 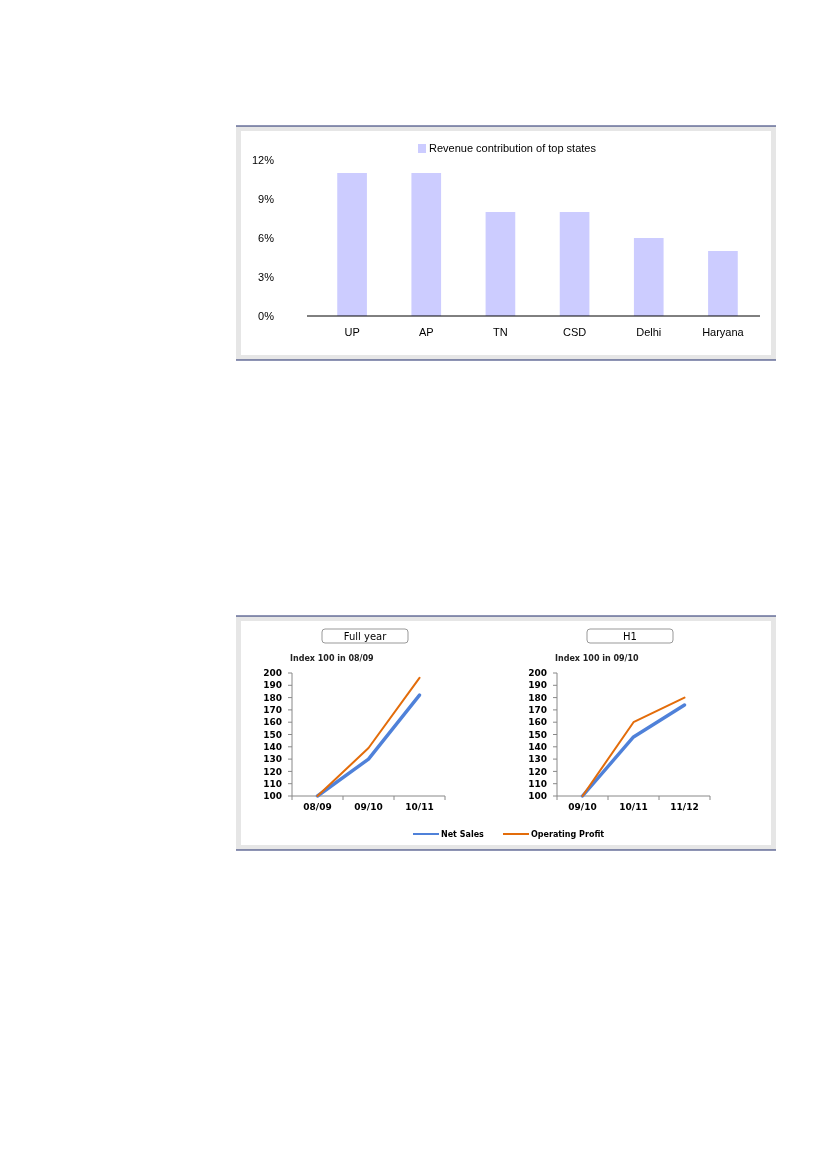 What do you see at coordinates (568, 834) in the screenshot?
I see `legend-label: Operating Profit` at bounding box center [568, 834].